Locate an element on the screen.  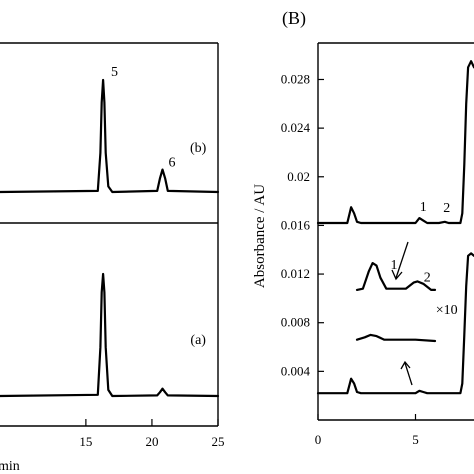
panel-a-annotations: 5 6 (b) (a) is located at coordinates (159, 206).